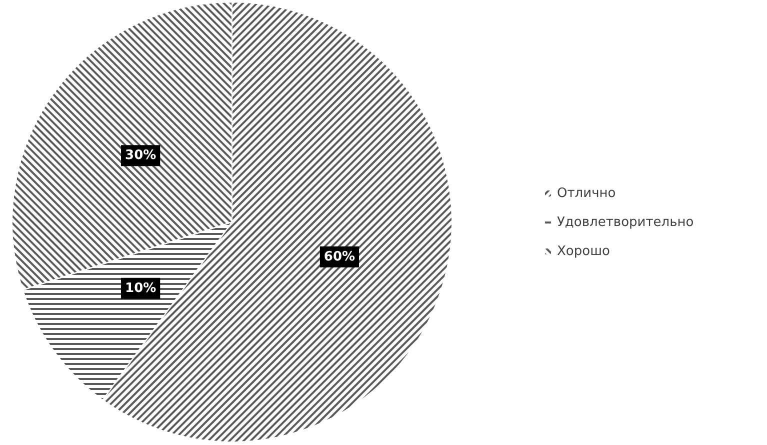  Describe the element at coordinates (140, 156) in the screenshot. I see `data-label: 30%` at that location.